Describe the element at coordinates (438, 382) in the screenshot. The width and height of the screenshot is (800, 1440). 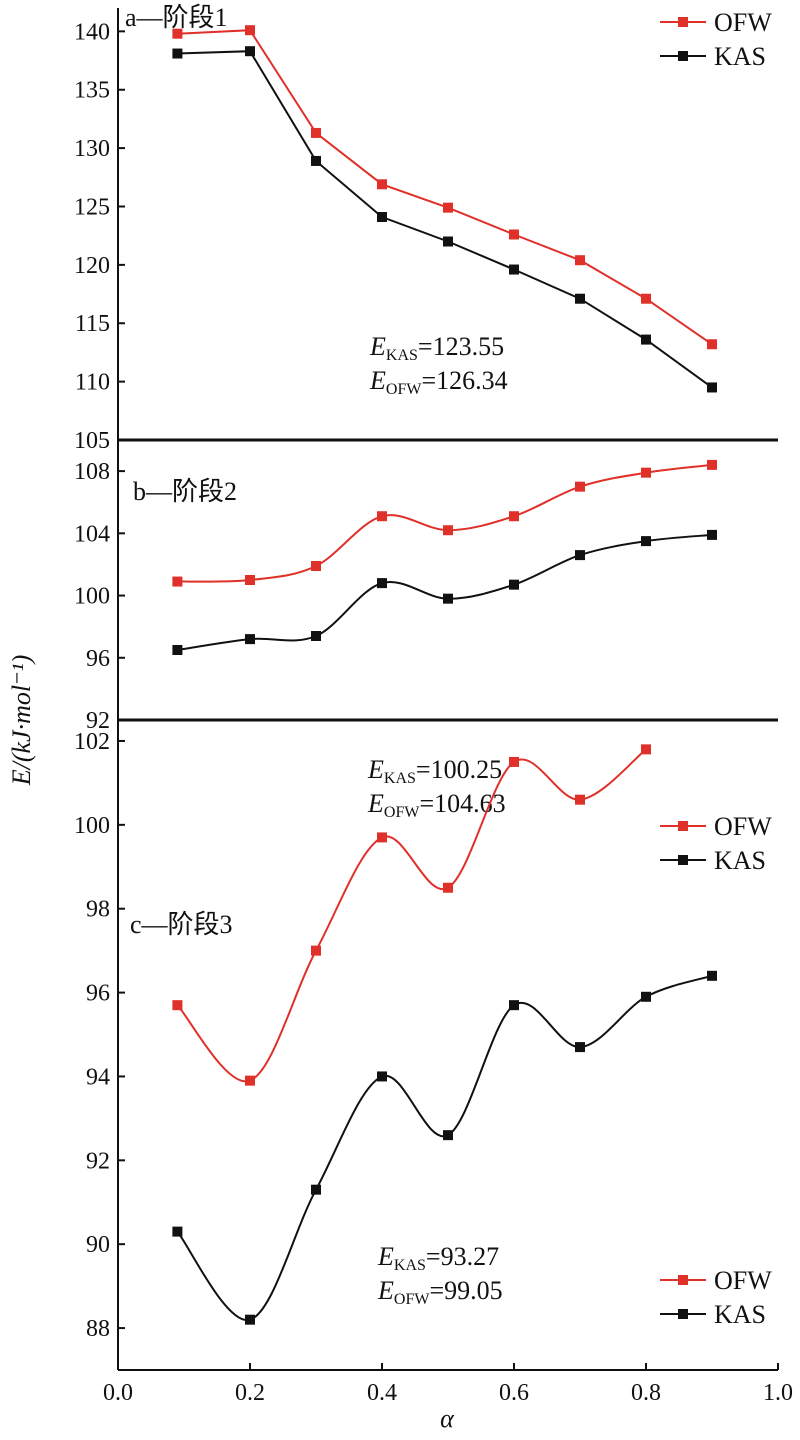
I see `energy-annotation-a-ofw: EOFW=126.34` at that location.